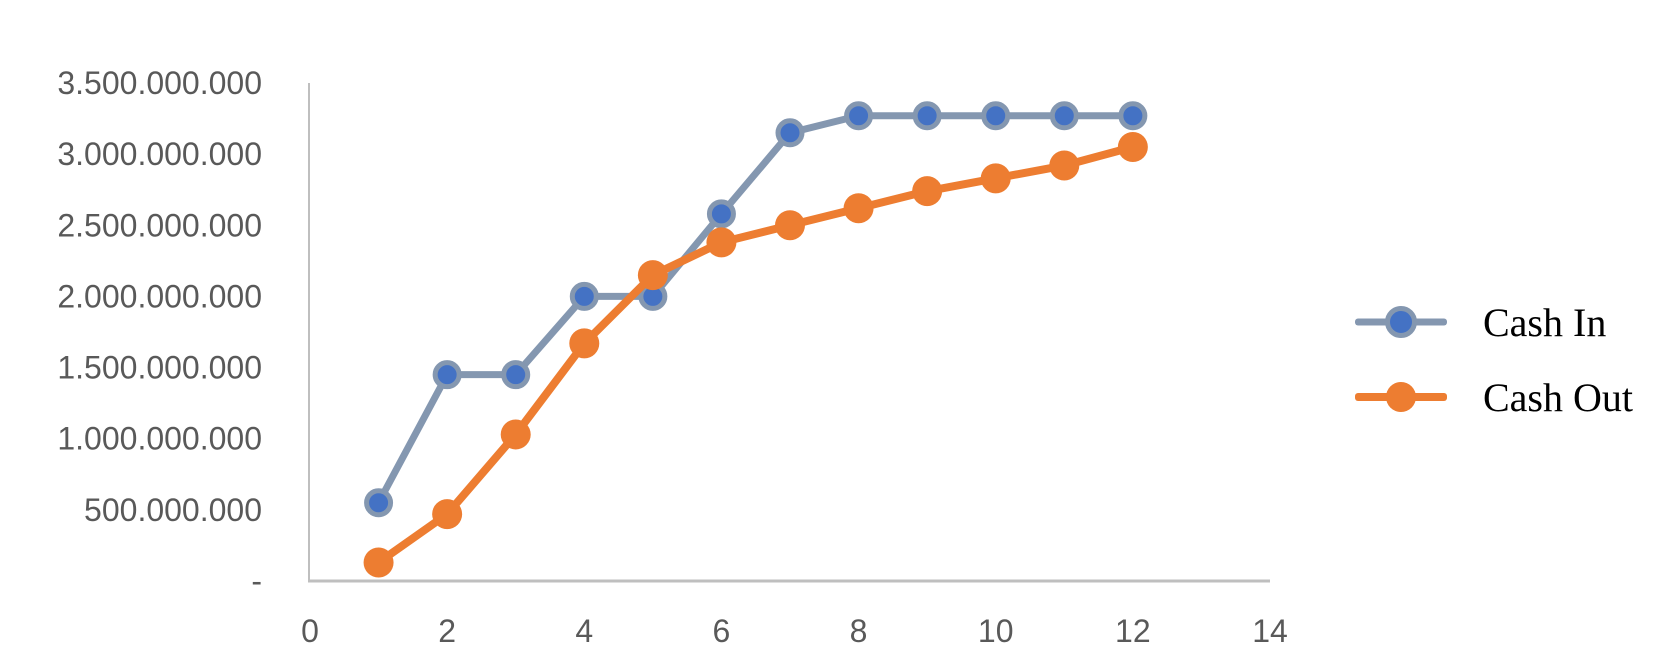  What do you see at coordinates (1480, 322) in the screenshot?
I see `legend-item-cash-in: Cash In` at bounding box center [1480, 322].